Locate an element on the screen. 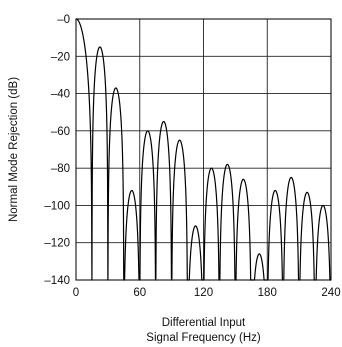 Image resolution: width=342 pixels, height=347 pixels. y-tick-label-2: –40 is located at coordinates (60, 95).